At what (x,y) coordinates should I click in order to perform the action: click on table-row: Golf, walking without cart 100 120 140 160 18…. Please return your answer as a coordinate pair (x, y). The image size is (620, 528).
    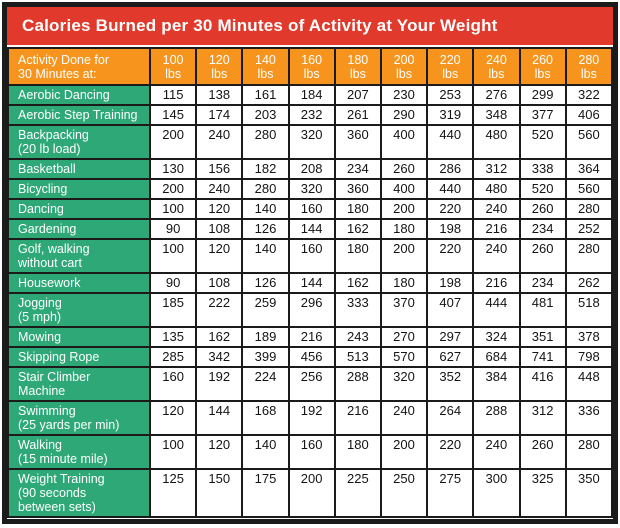
    Looking at the image, I should click on (310, 256).